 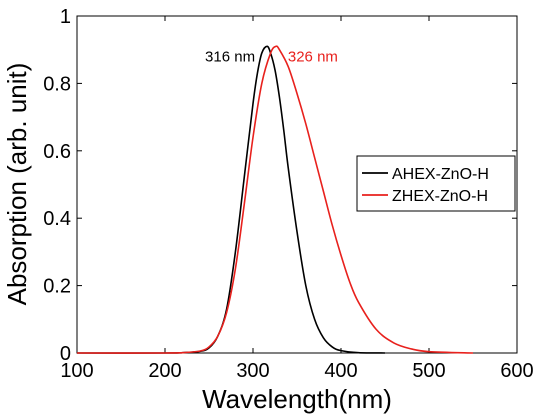 I want to click on x-tick-label: 200, so click(x=164, y=371).